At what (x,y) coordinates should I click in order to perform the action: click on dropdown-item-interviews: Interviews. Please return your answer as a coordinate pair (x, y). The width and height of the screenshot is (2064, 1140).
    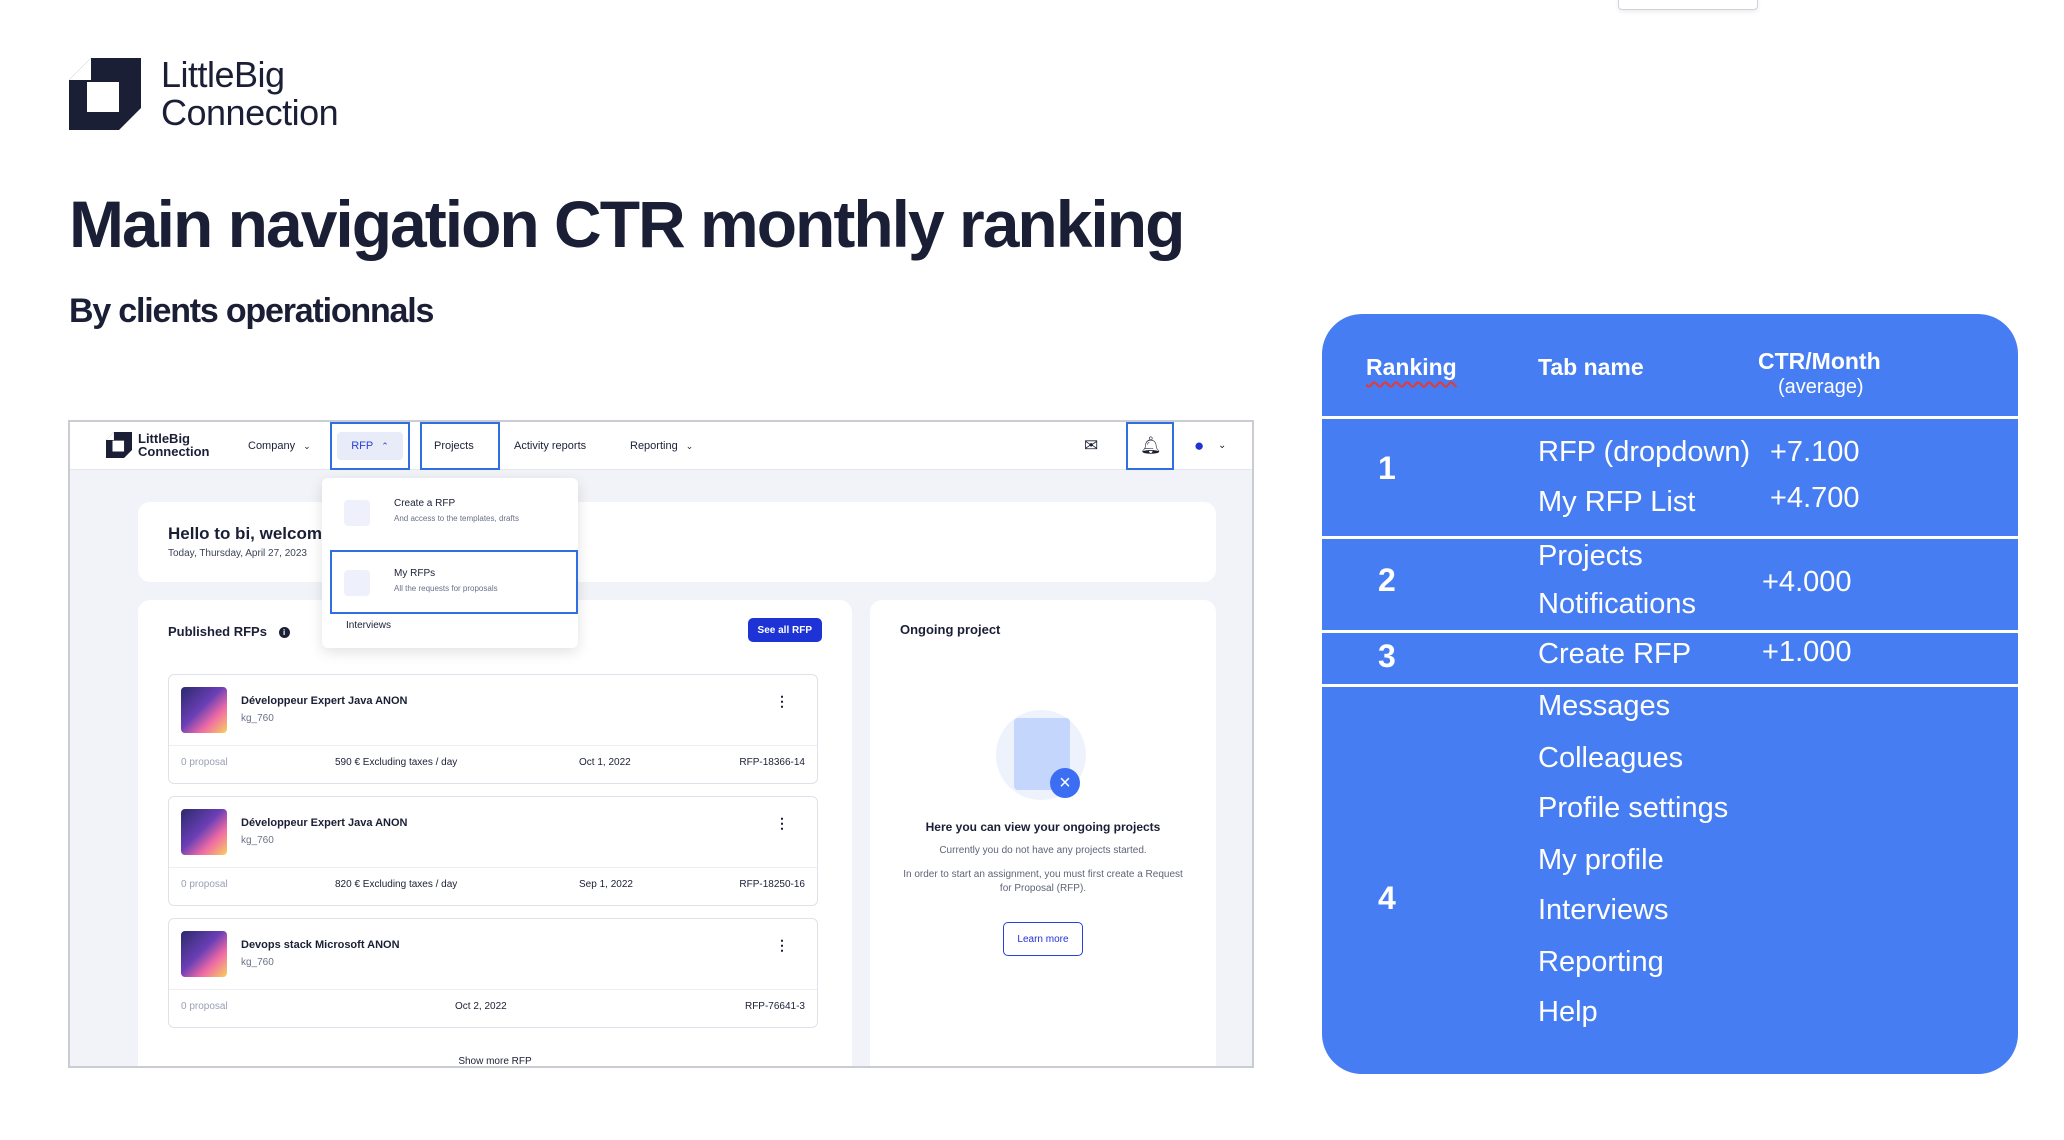
    Looking at the image, I should click on (369, 625).